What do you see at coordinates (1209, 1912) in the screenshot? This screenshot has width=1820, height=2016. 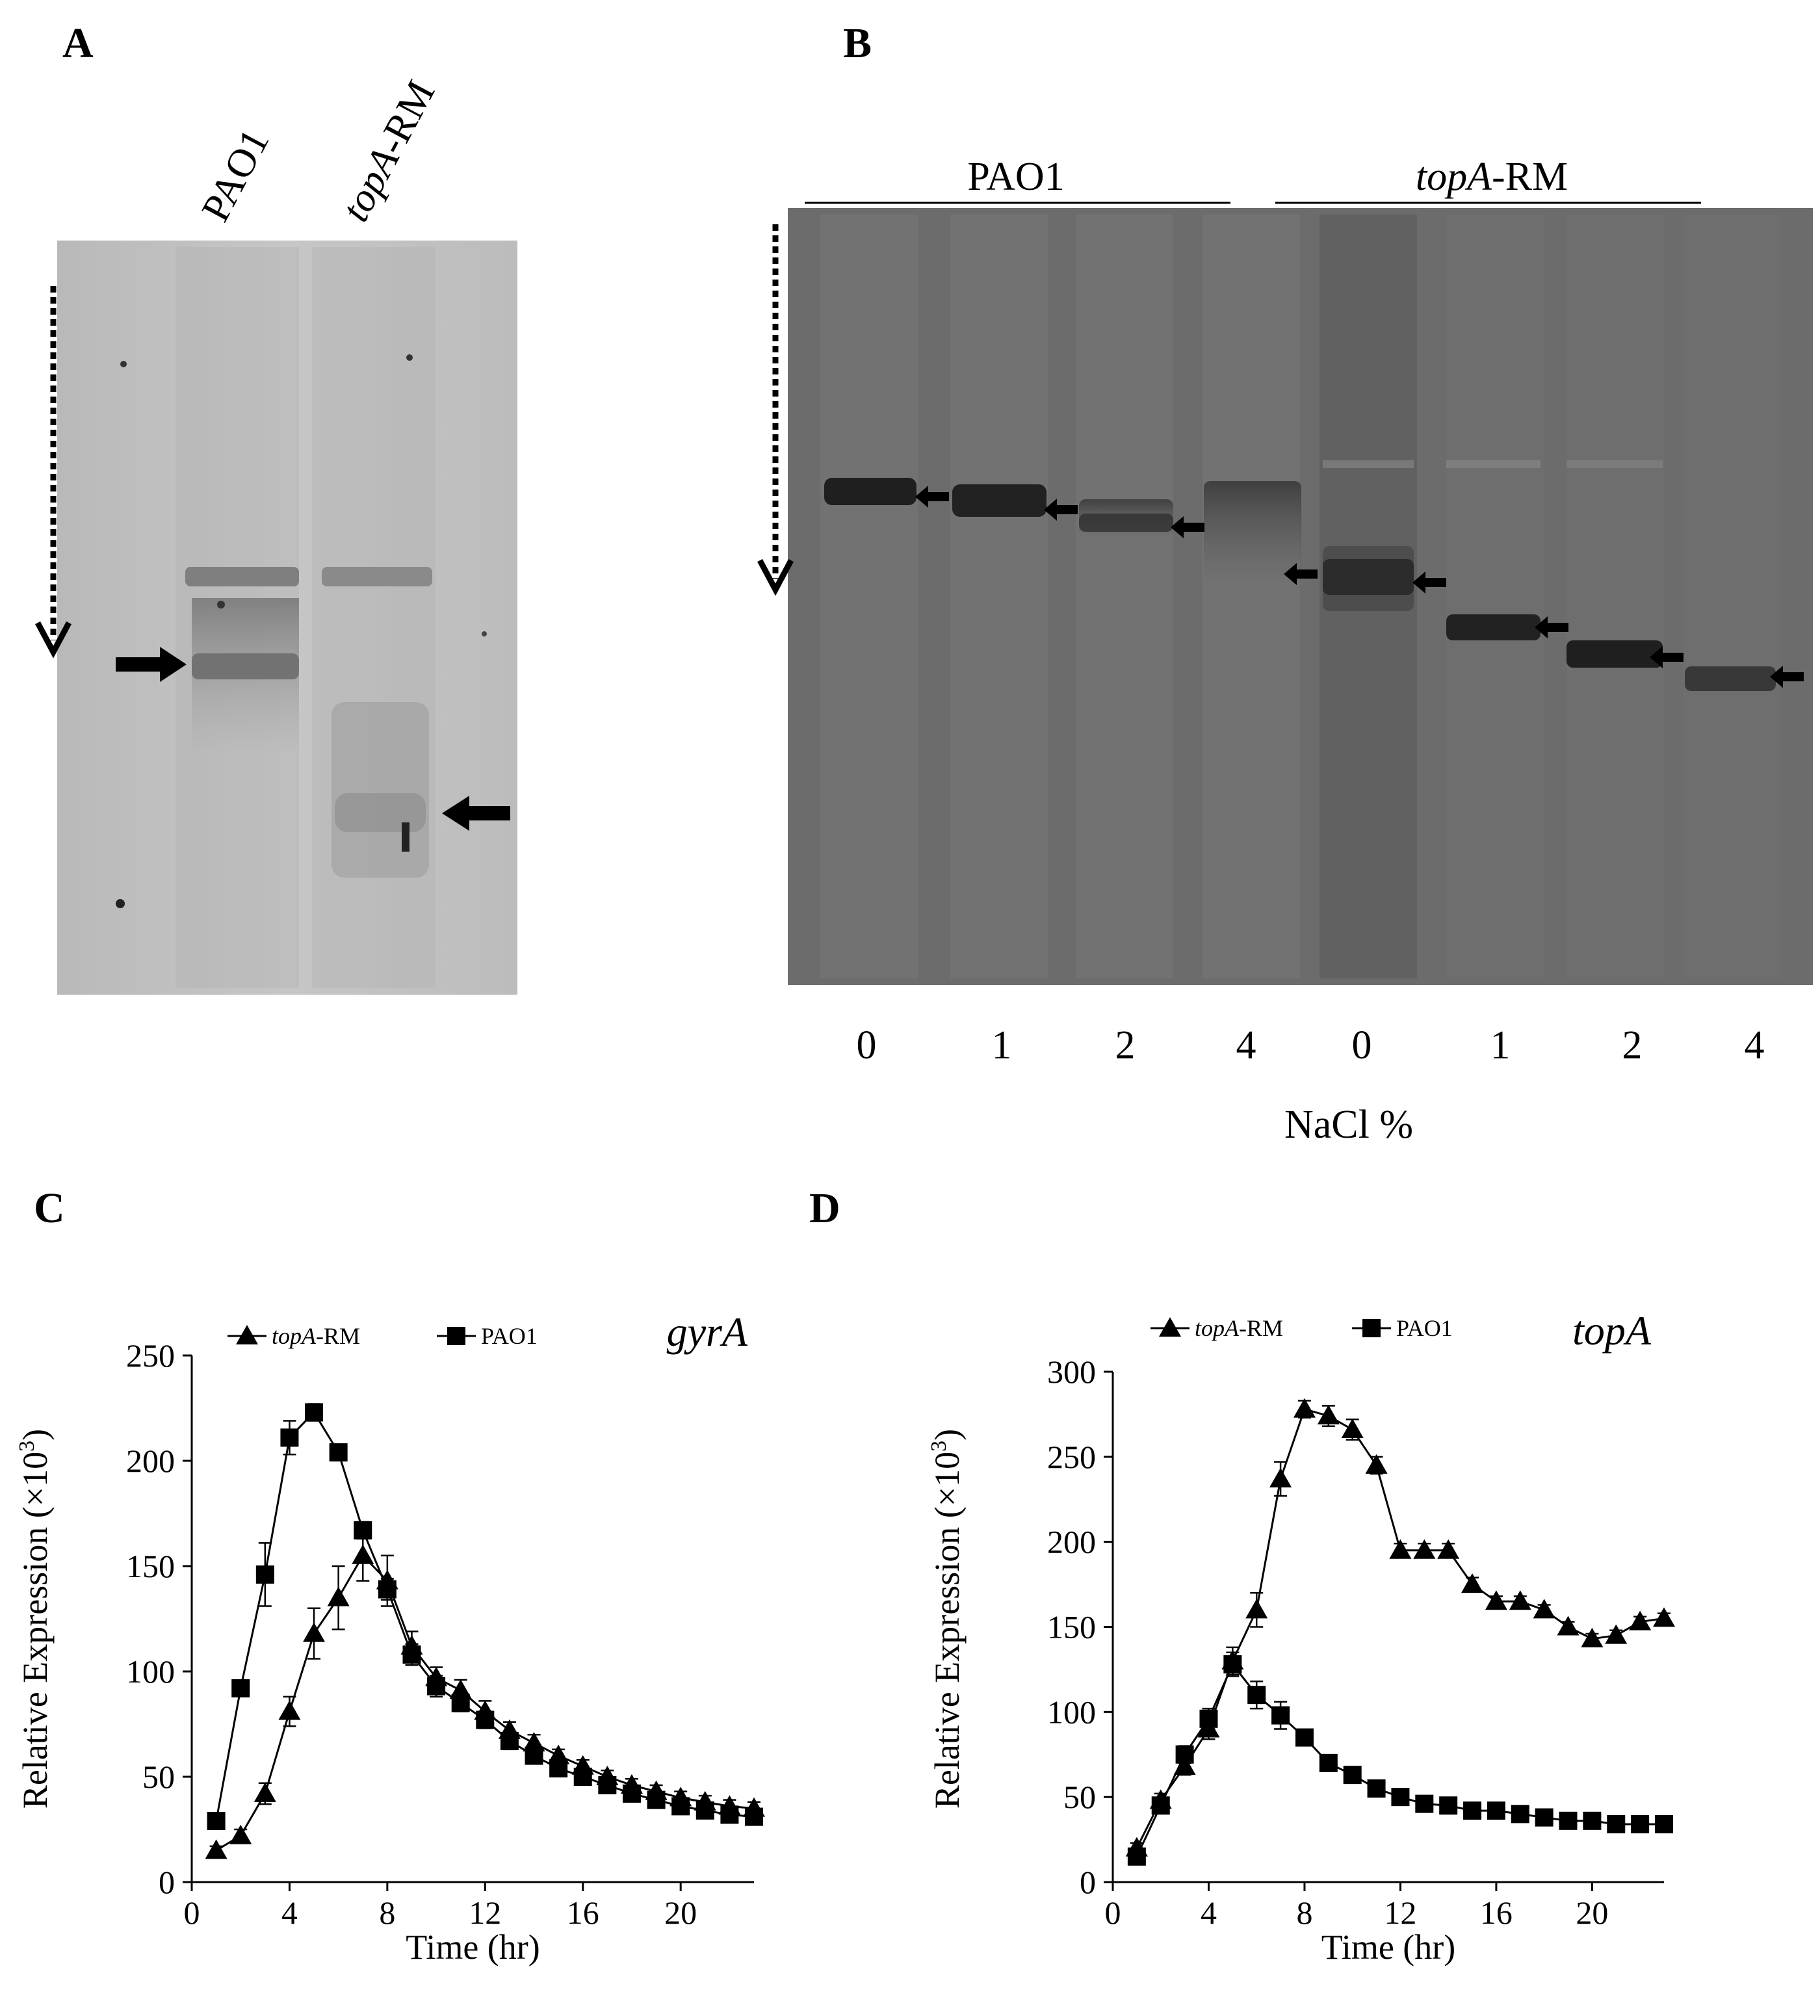 I see `x-tick-label: 4` at bounding box center [1209, 1912].